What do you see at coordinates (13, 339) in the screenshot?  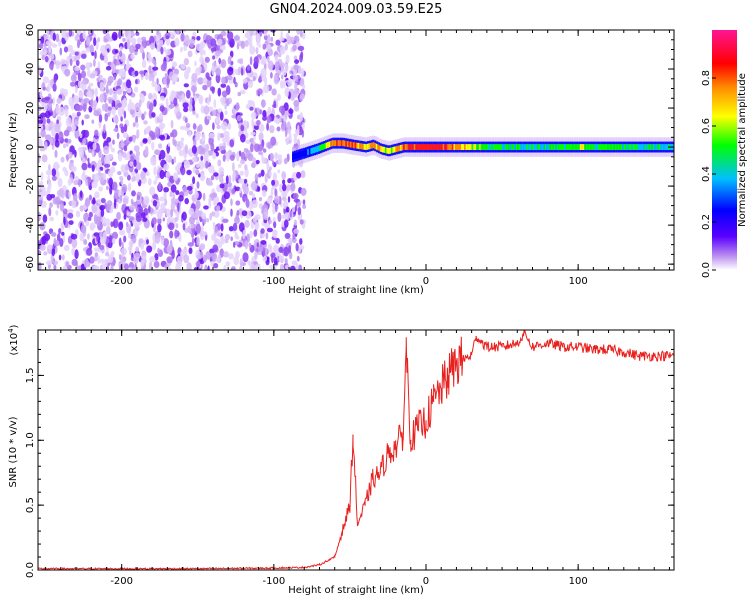 I see `snr-scale-label: (x104)` at bounding box center [13, 339].